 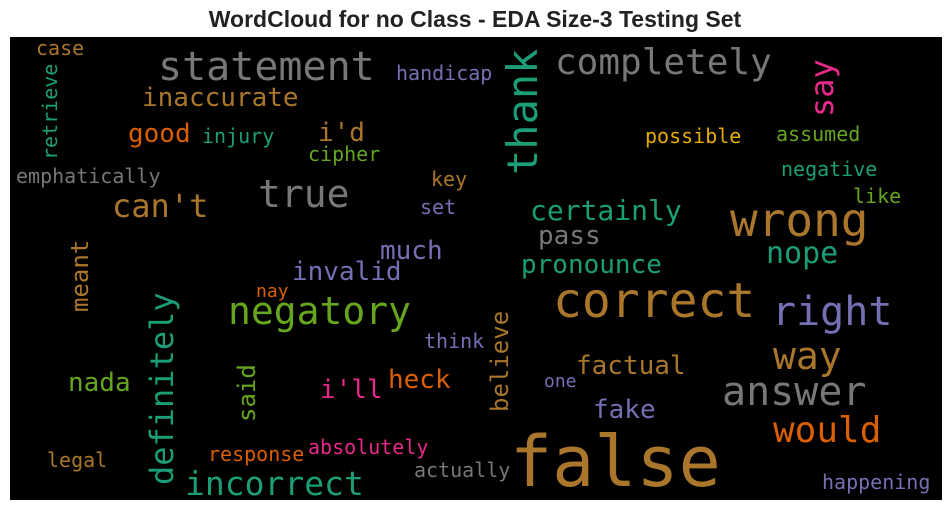 I want to click on word-invalid: invalid, so click(x=347, y=272).